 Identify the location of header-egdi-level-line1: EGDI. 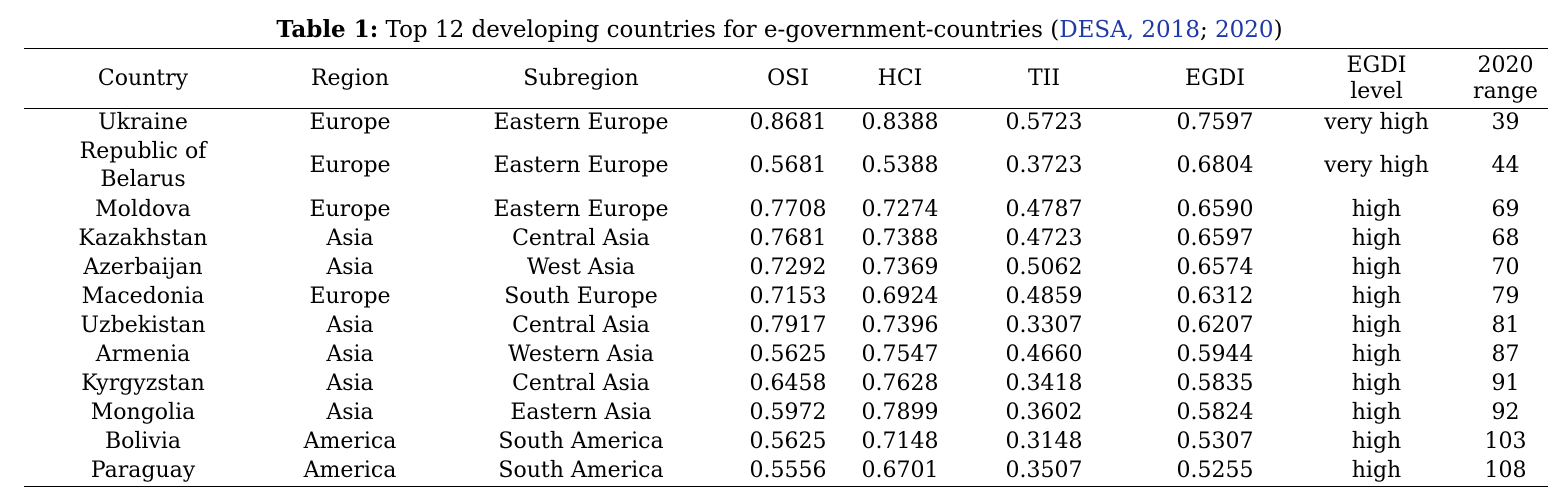
(1376, 65).